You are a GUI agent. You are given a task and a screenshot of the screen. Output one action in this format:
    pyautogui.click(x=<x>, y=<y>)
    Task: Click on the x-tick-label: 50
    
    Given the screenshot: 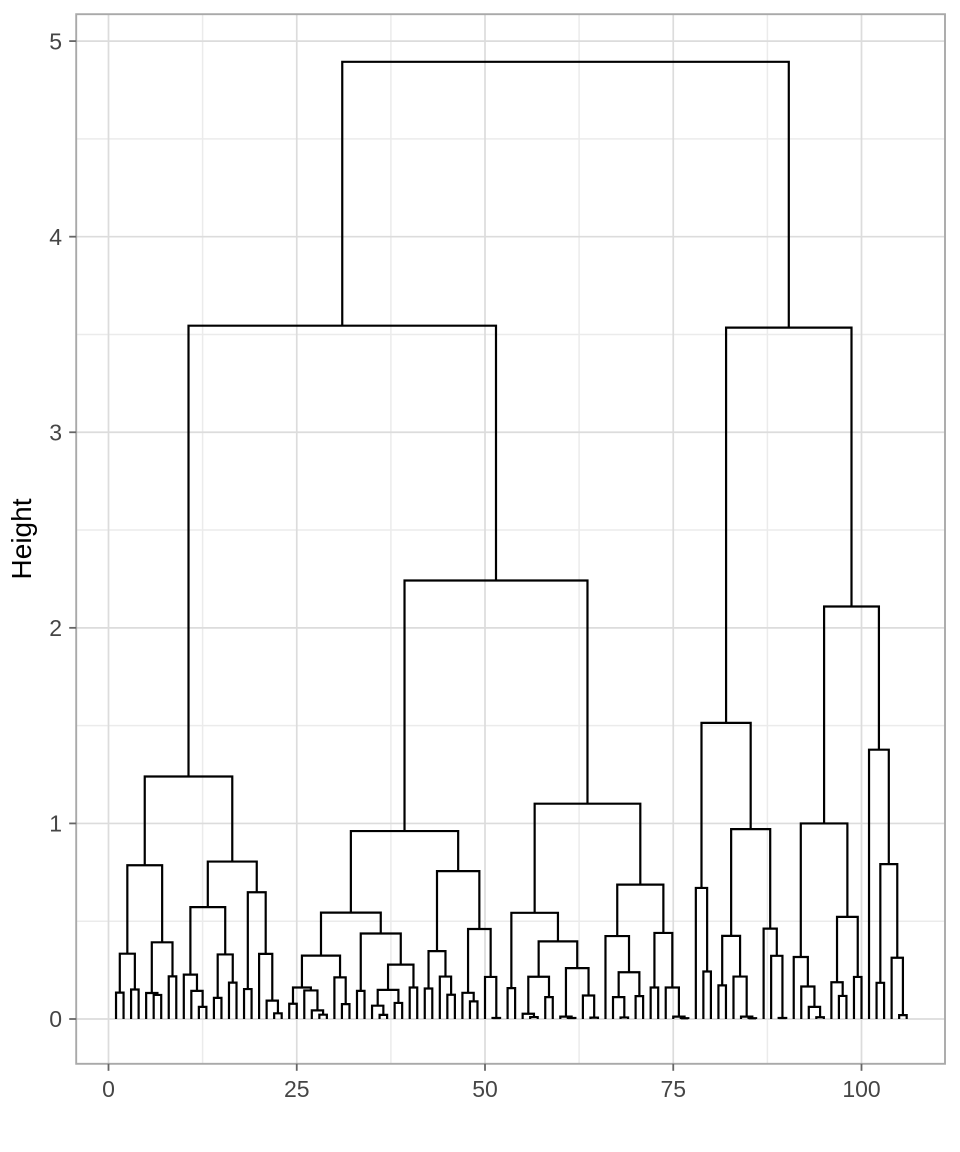 What is the action you would take?
    pyautogui.click(x=485, y=1089)
    